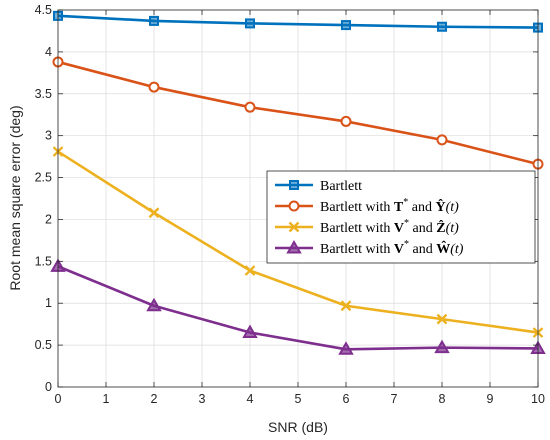  Describe the element at coordinates (48, 136) in the screenshot. I see `y-tick-label: 3` at that location.